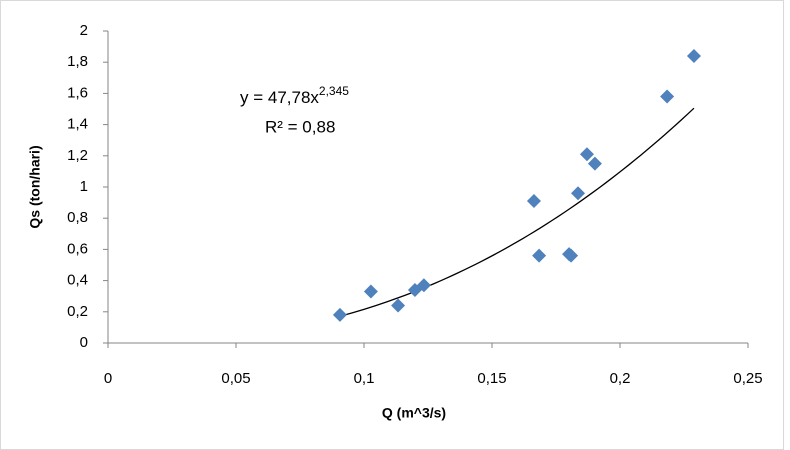  I want to click on y-axis-title: Qs (ton/hari), so click(35, 186).